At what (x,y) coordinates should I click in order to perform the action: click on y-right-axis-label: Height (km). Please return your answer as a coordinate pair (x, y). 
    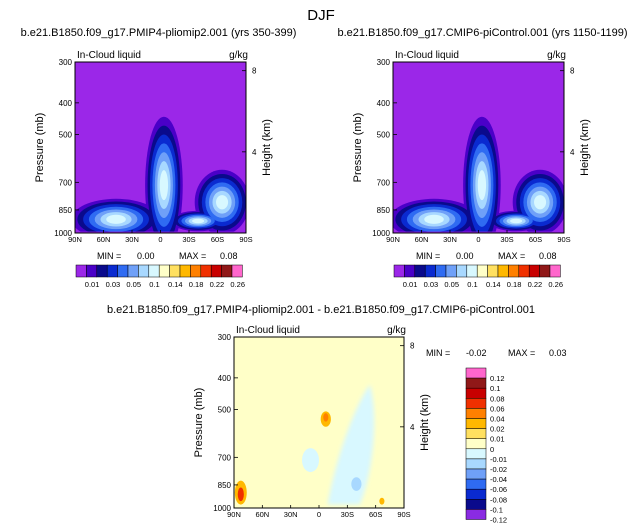
    Looking at the image, I should click on (425, 422).